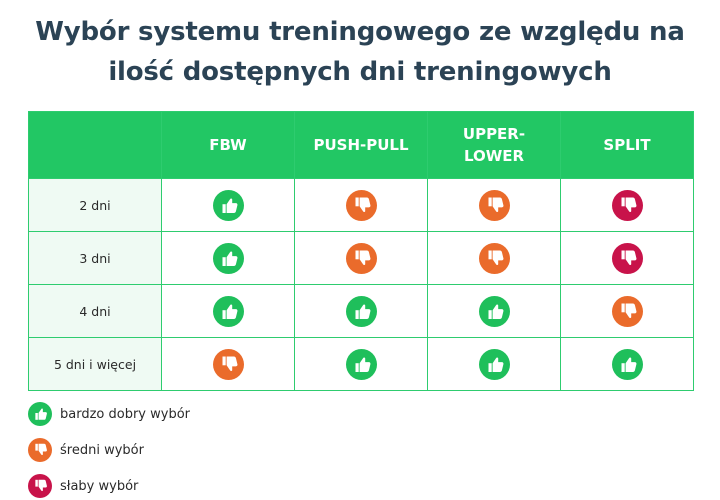 This screenshot has height=500, width=720. What do you see at coordinates (360, 32) in the screenshot?
I see `title-line-1: Wybór systemu treningowego ze względu na` at bounding box center [360, 32].